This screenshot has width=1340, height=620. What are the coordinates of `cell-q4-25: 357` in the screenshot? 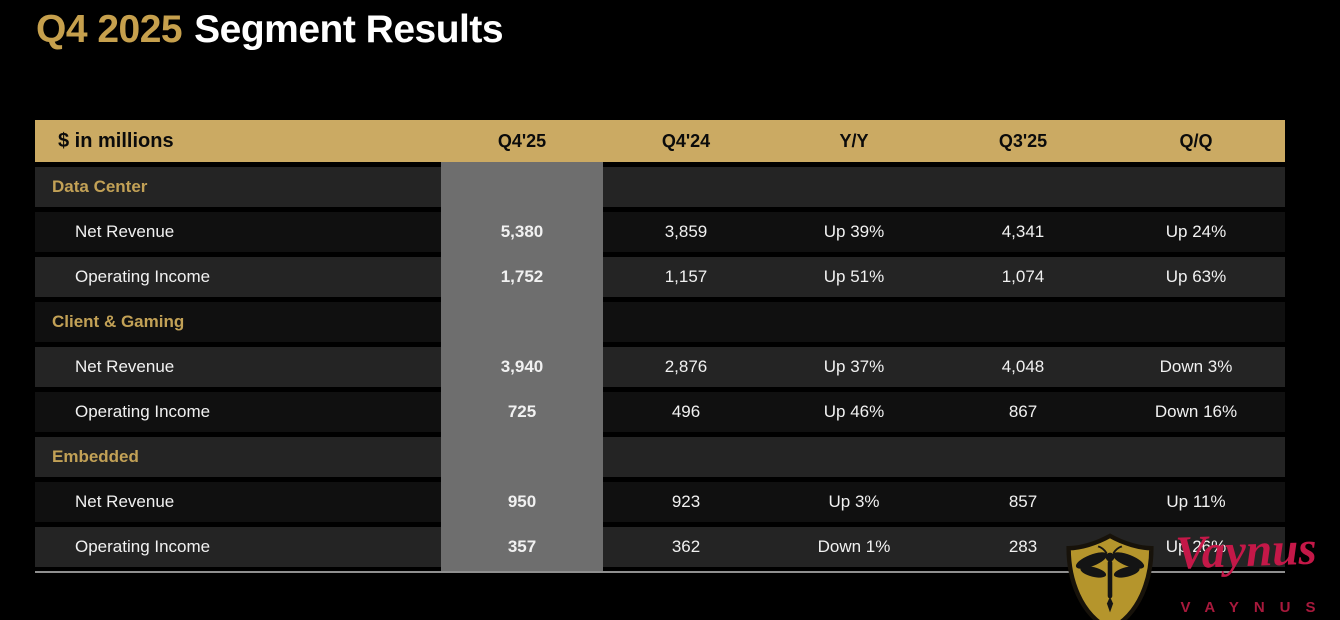 It's located at (522, 546).